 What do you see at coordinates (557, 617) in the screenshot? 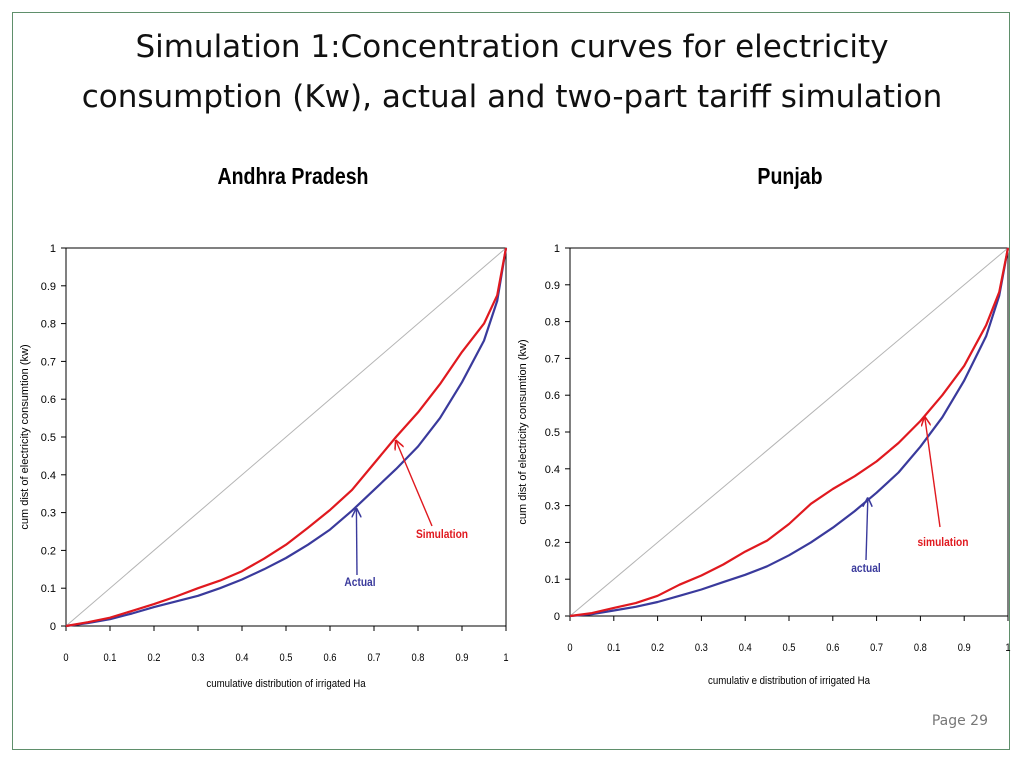
I see `y-tick-label-punjab-0: 0` at bounding box center [557, 617].